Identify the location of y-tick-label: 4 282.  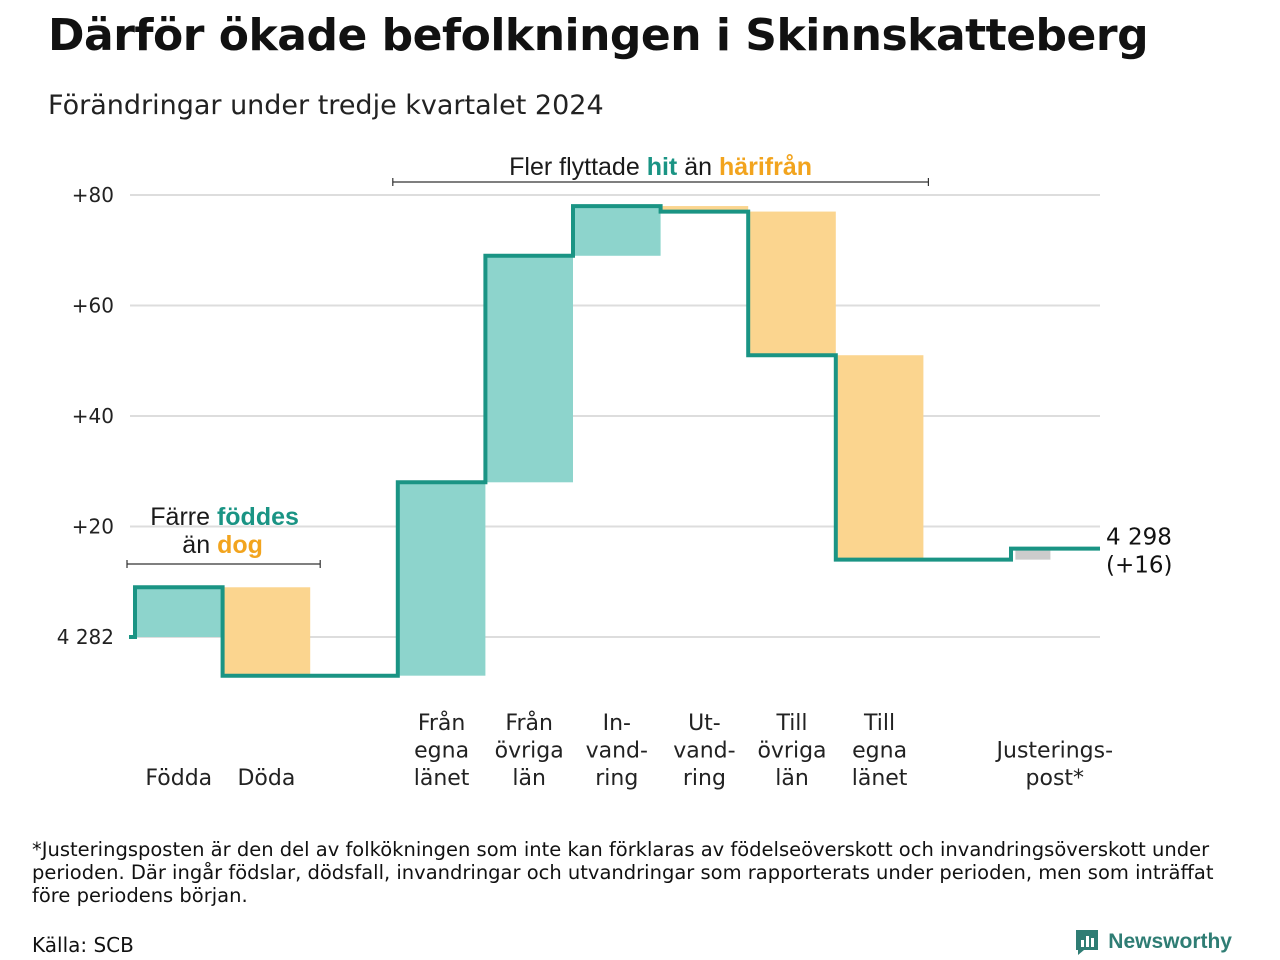
(85, 637).